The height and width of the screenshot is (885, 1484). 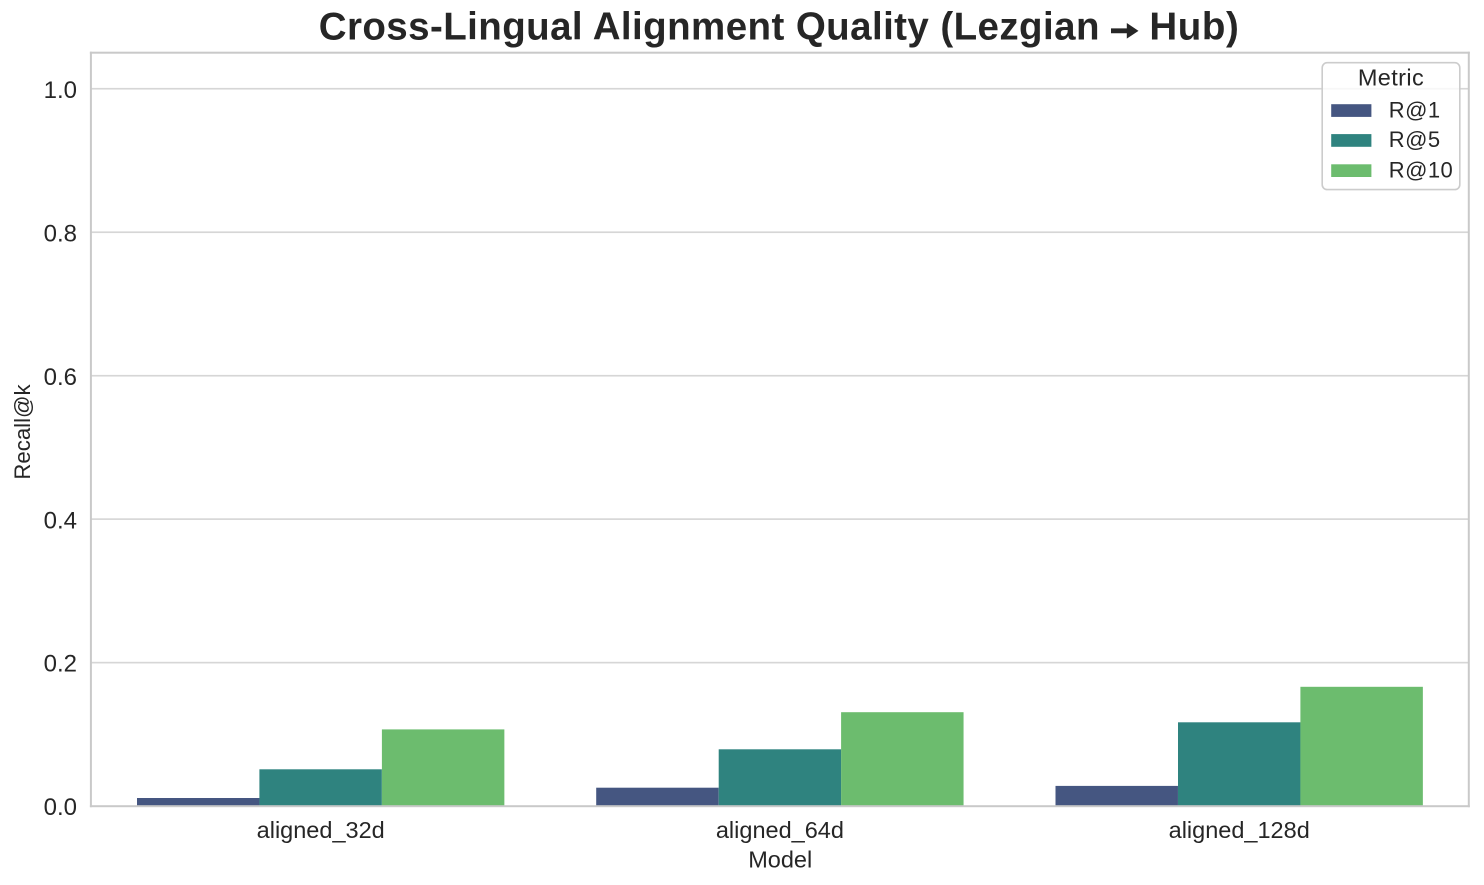 I want to click on svg-text: aligned_64d, so click(x=780, y=830).